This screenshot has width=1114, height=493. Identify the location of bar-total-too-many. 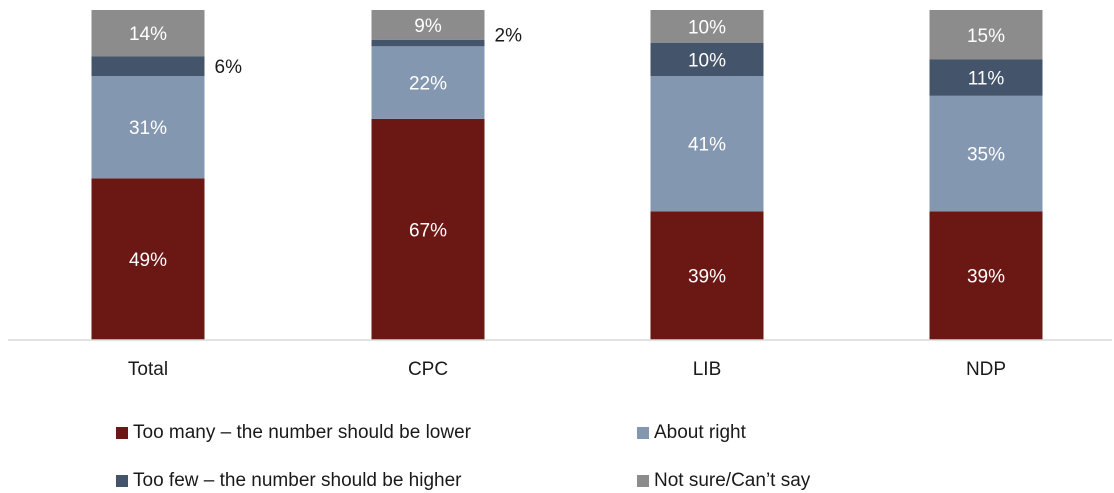
(148, 259).